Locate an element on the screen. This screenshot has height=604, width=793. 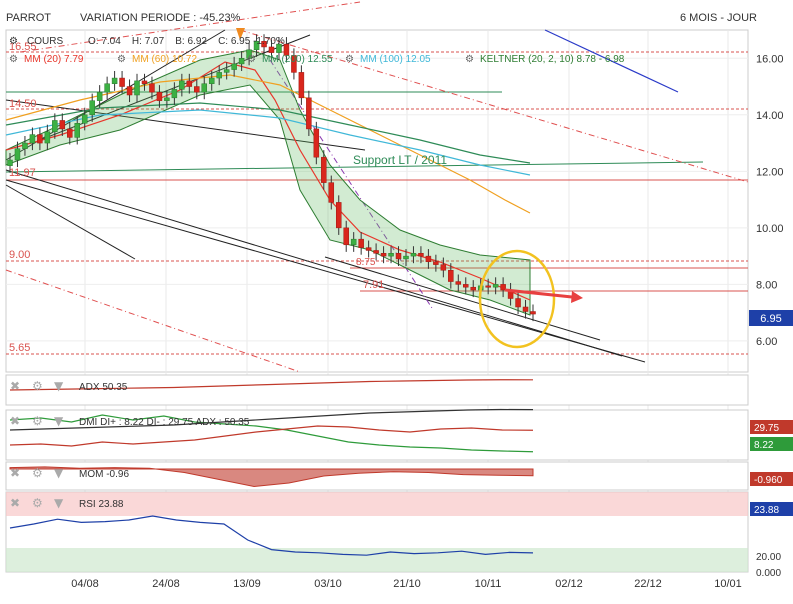
last-price-text: 6.95 is located at coordinates (770, 319).